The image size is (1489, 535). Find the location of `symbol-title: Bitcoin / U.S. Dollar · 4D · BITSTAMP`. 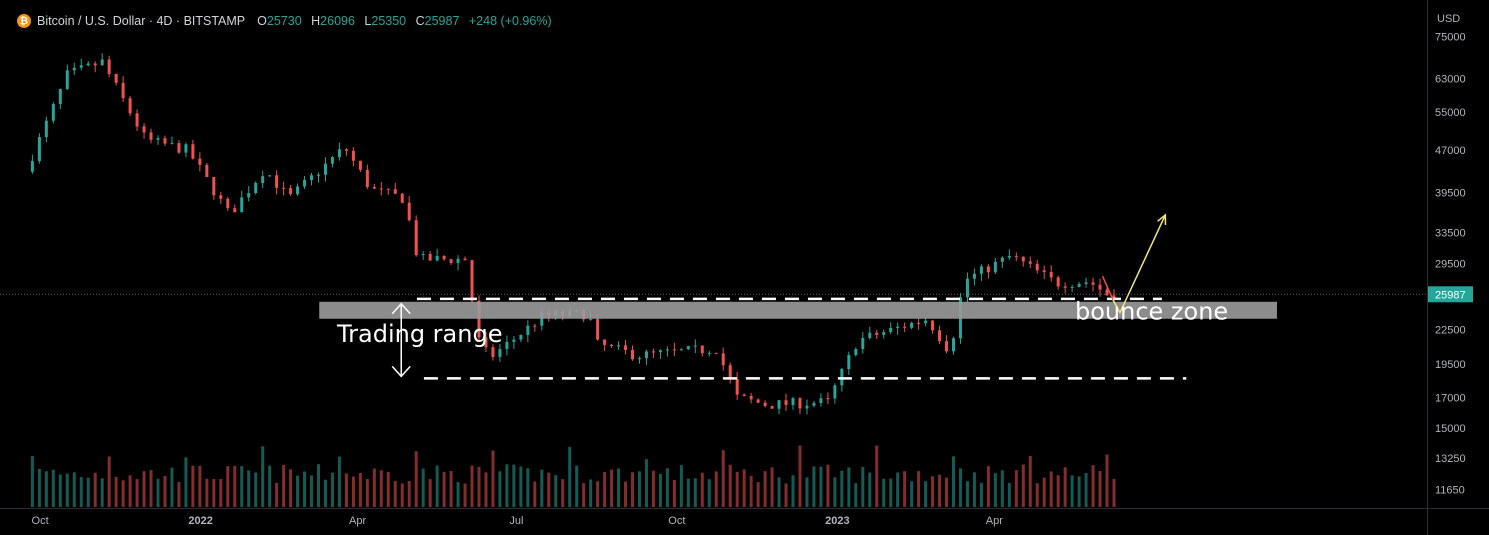

symbol-title: Bitcoin / U.S. Dollar · 4D · BITSTAMP is located at coordinates (141, 21).